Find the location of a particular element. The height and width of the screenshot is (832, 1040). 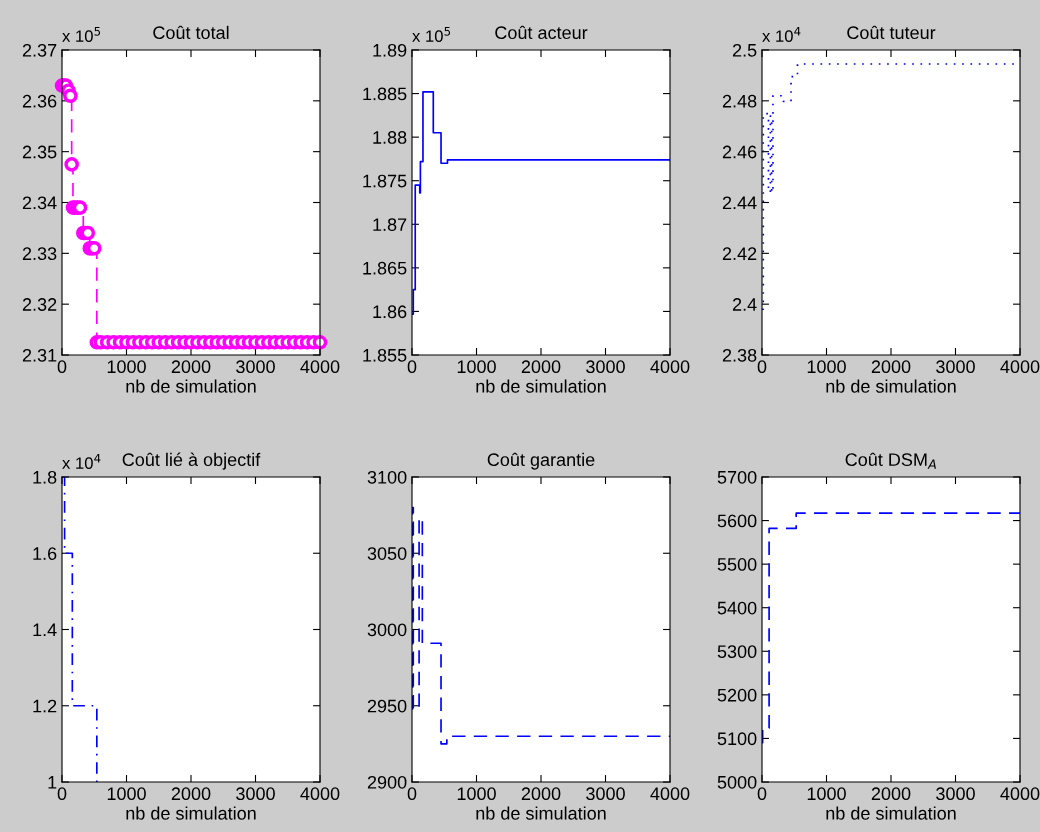

y-tick-label: 5700 is located at coordinates (737, 477).